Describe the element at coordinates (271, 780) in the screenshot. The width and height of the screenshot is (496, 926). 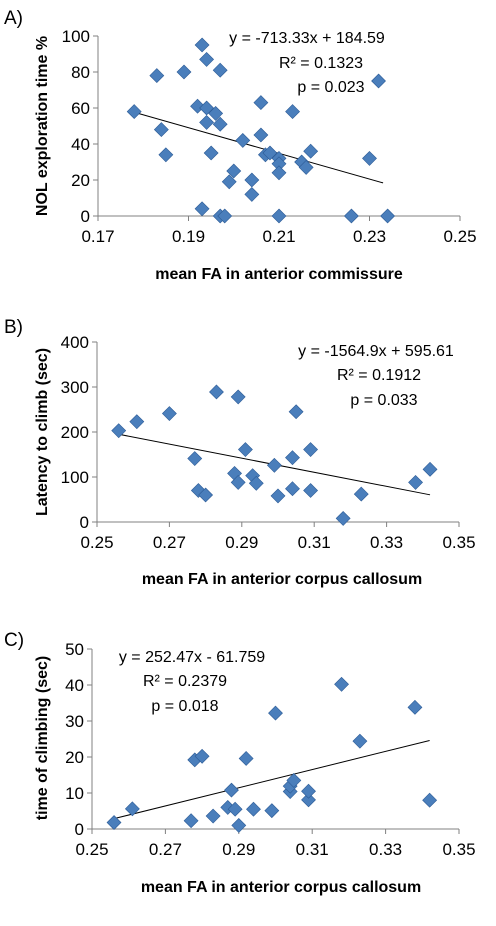
I see `chart-c-trendline` at that location.